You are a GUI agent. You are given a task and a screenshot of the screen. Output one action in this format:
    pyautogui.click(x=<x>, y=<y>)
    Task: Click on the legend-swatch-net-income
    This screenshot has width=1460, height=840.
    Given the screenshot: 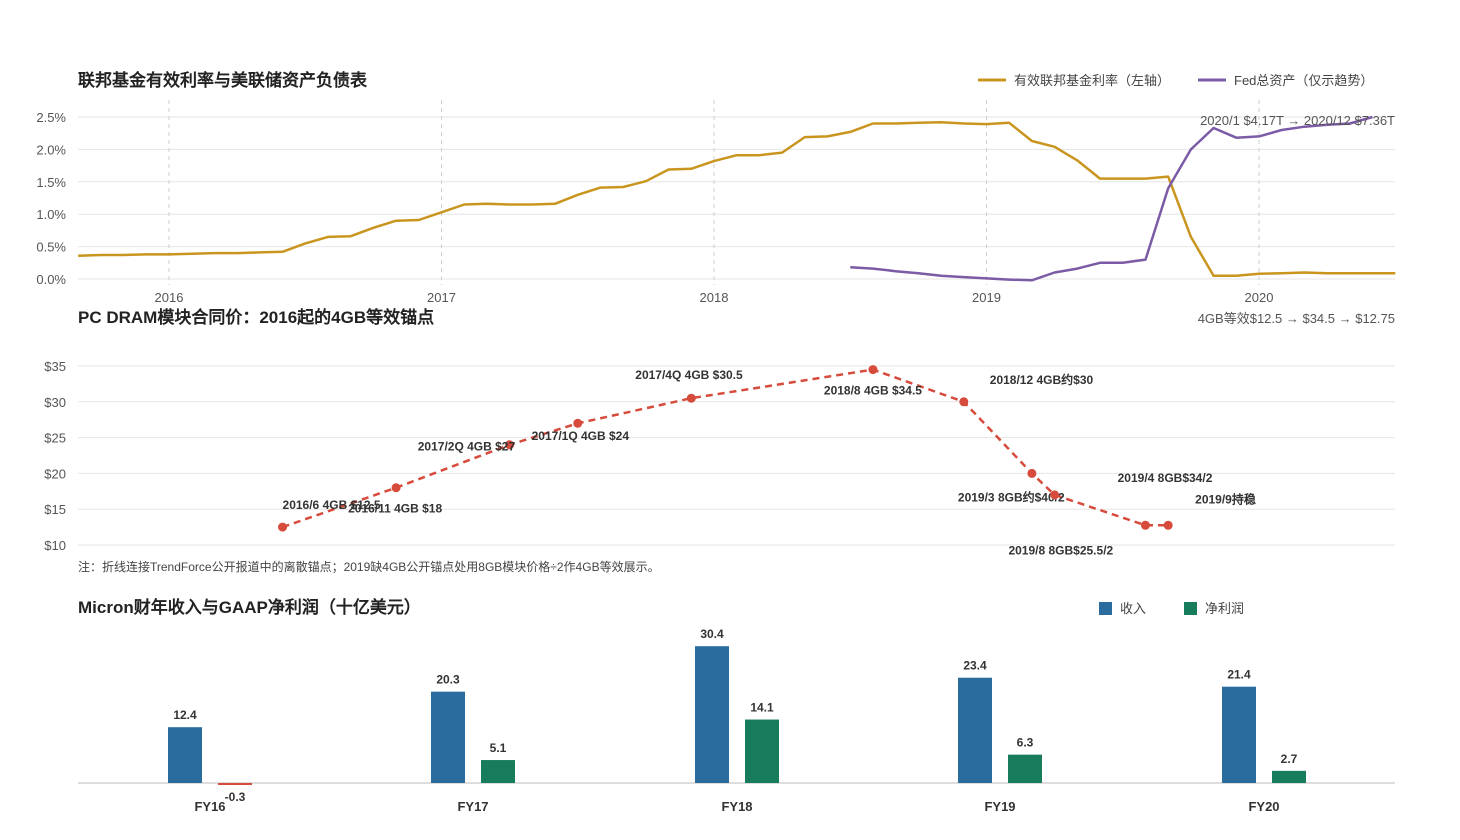 What is the action you would take?
    pyautogui.click(x=1190, y=608)
    